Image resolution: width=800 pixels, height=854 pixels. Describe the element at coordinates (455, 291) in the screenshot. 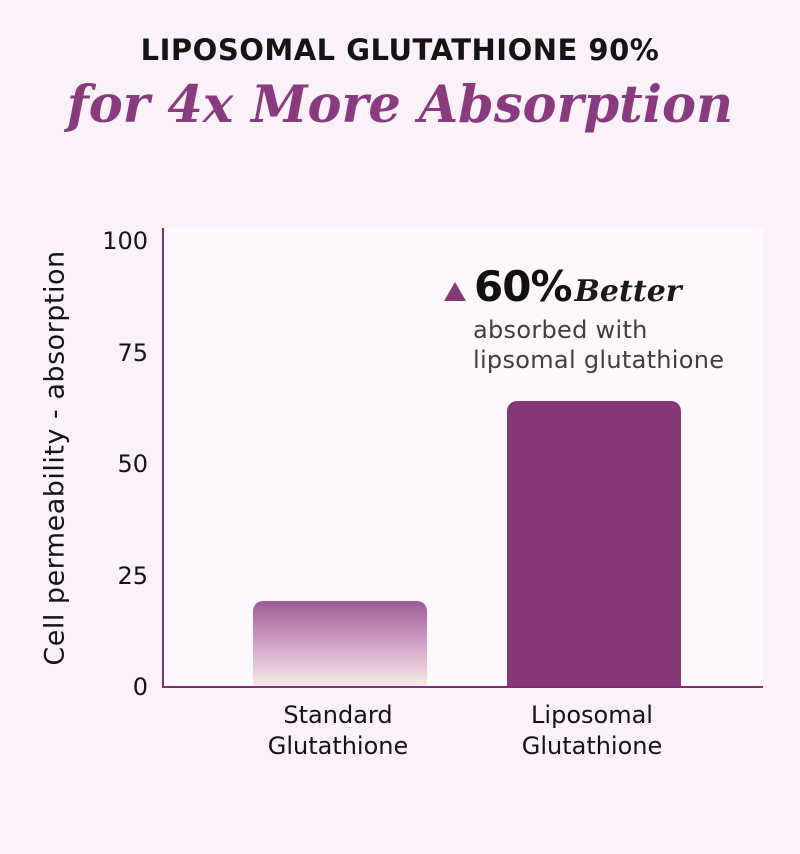

I see `up-triangle-icon` at that location.